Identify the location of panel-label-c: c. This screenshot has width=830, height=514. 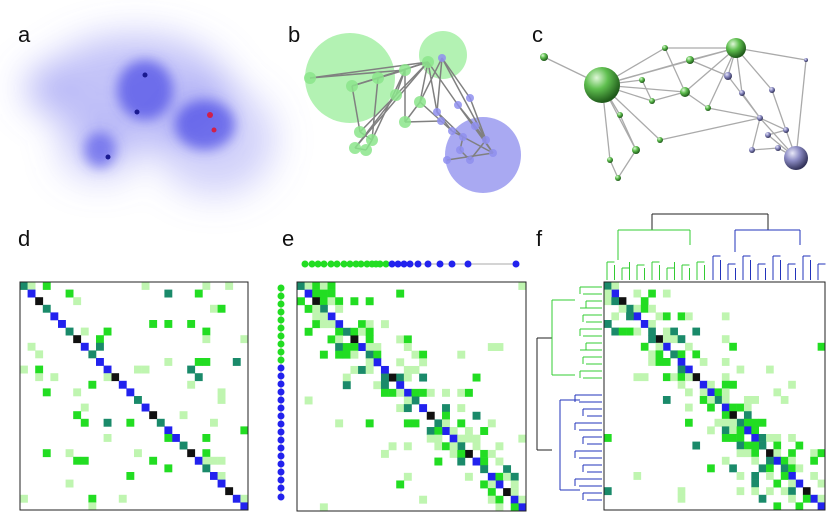
(537, 34).